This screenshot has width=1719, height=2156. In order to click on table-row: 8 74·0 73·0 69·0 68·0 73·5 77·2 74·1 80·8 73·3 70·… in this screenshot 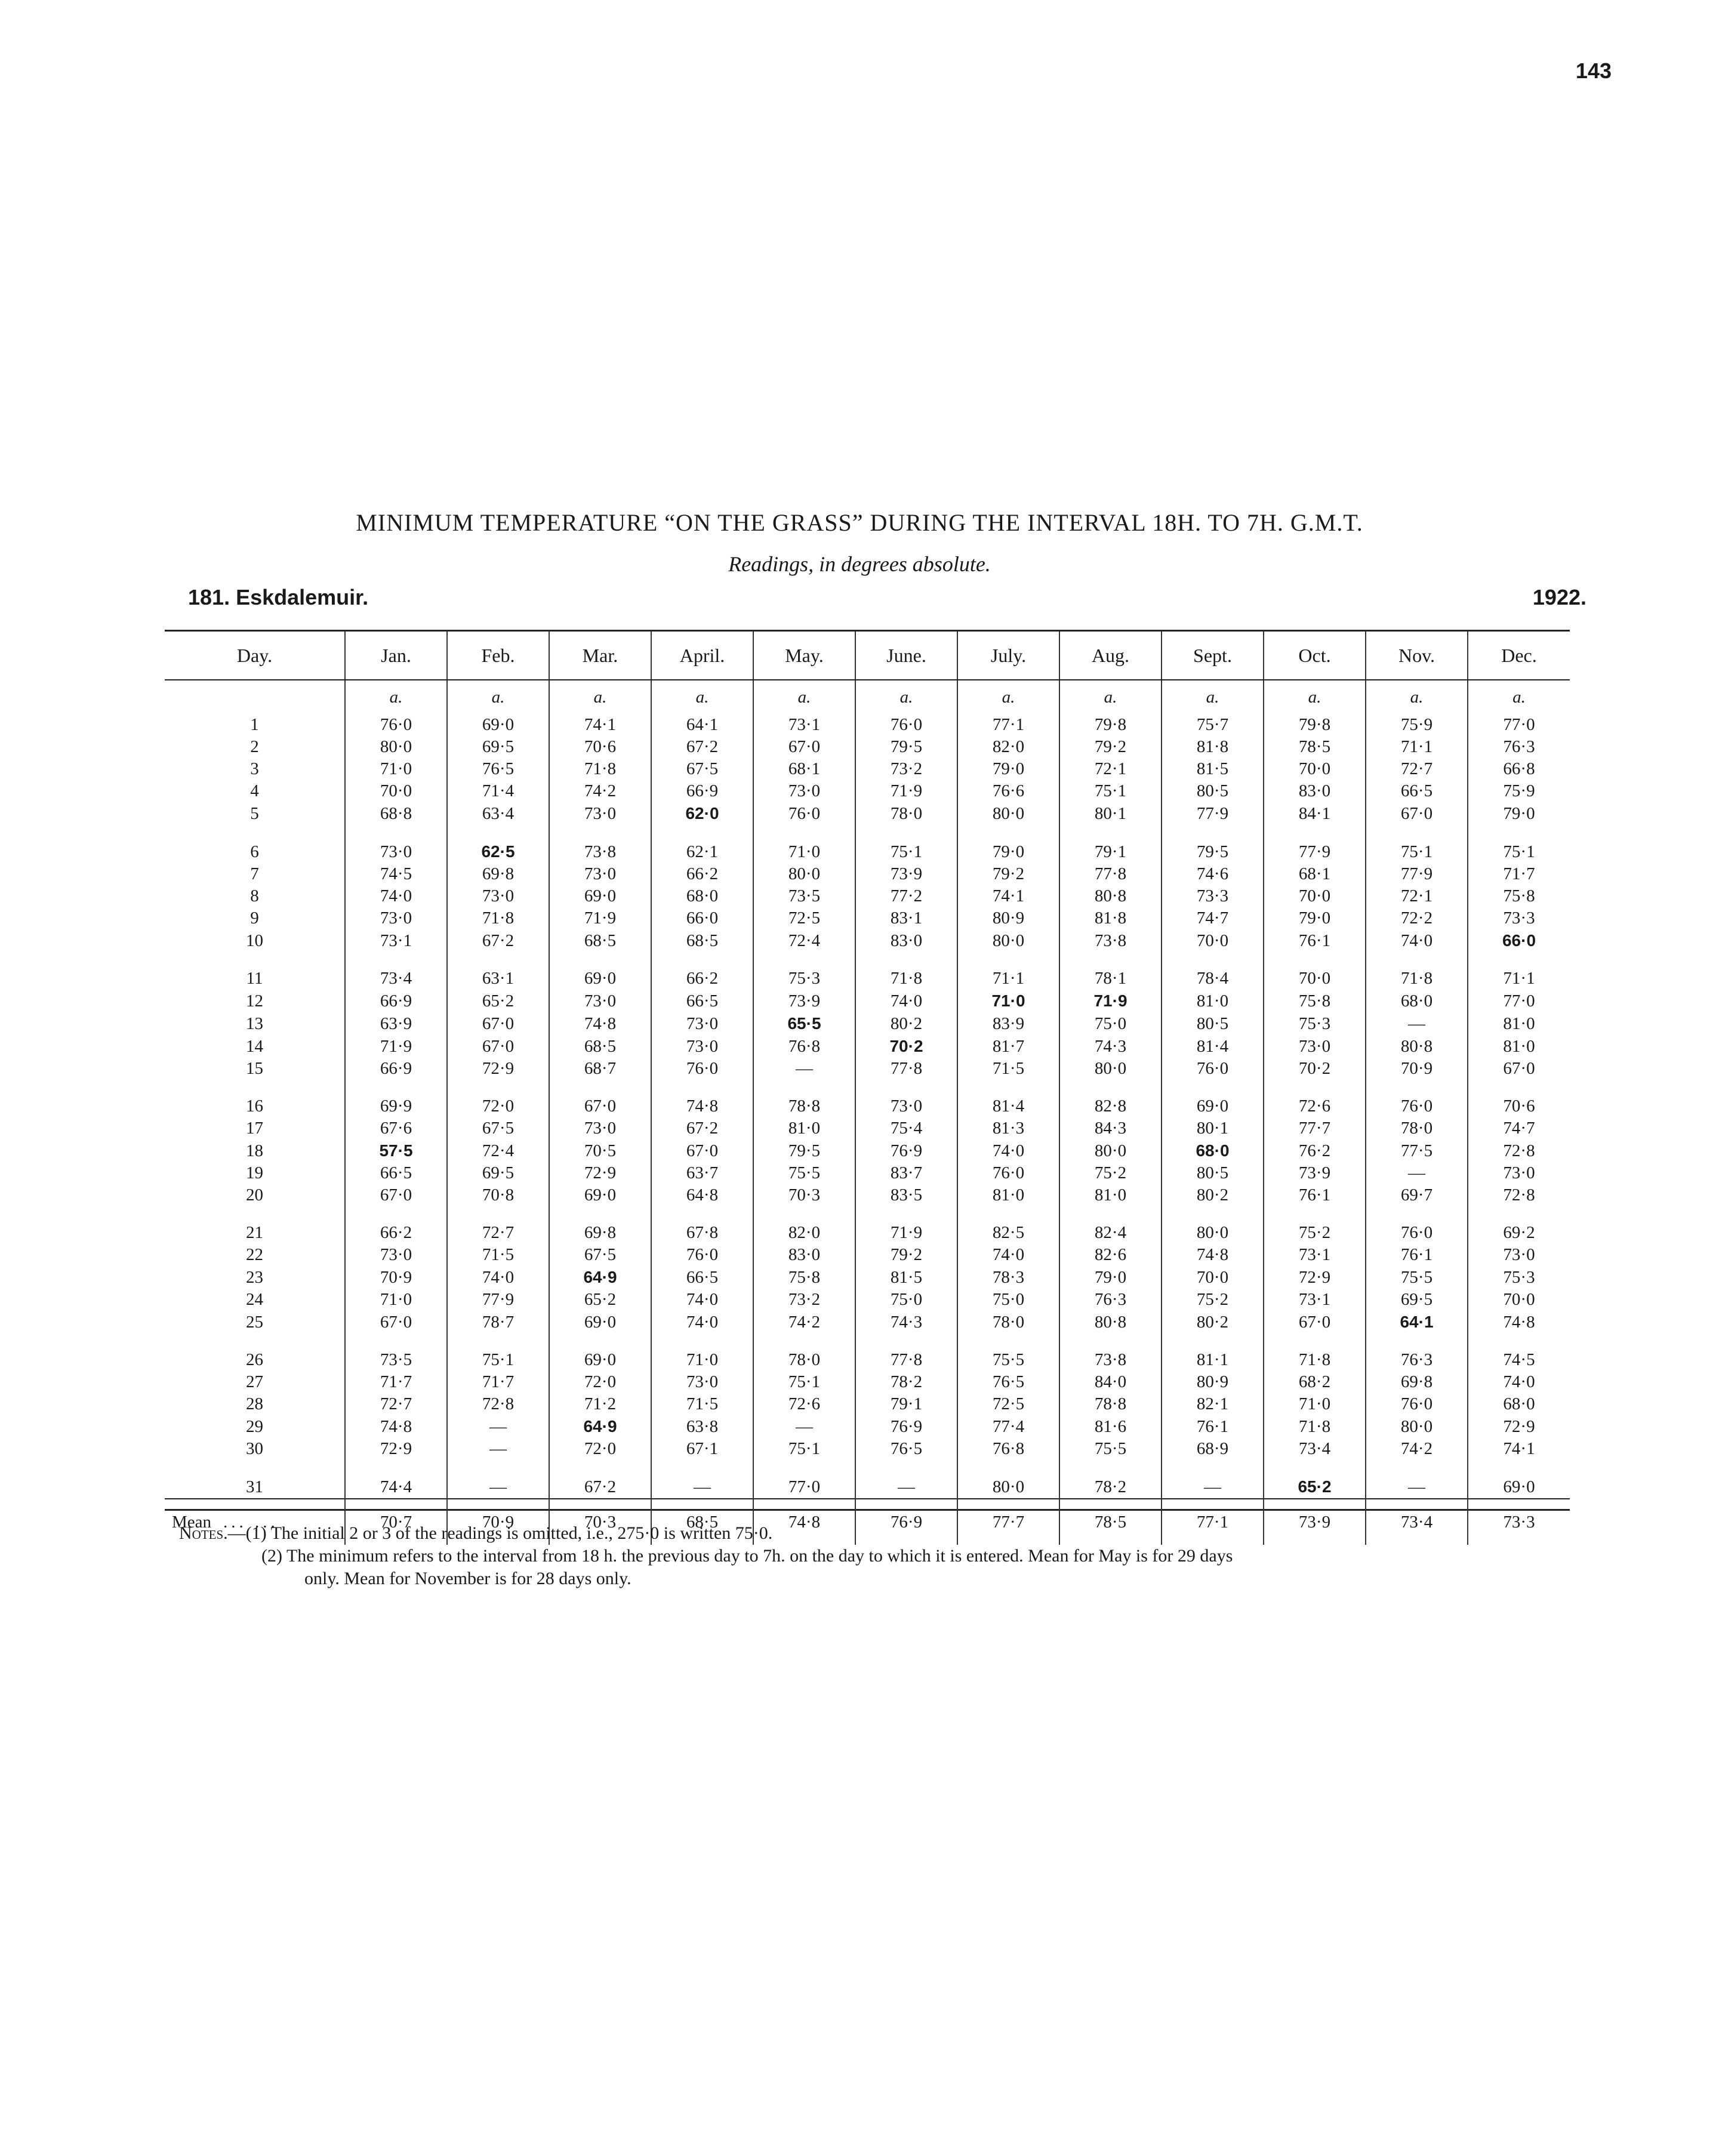, I will do `click(867, 896)`.